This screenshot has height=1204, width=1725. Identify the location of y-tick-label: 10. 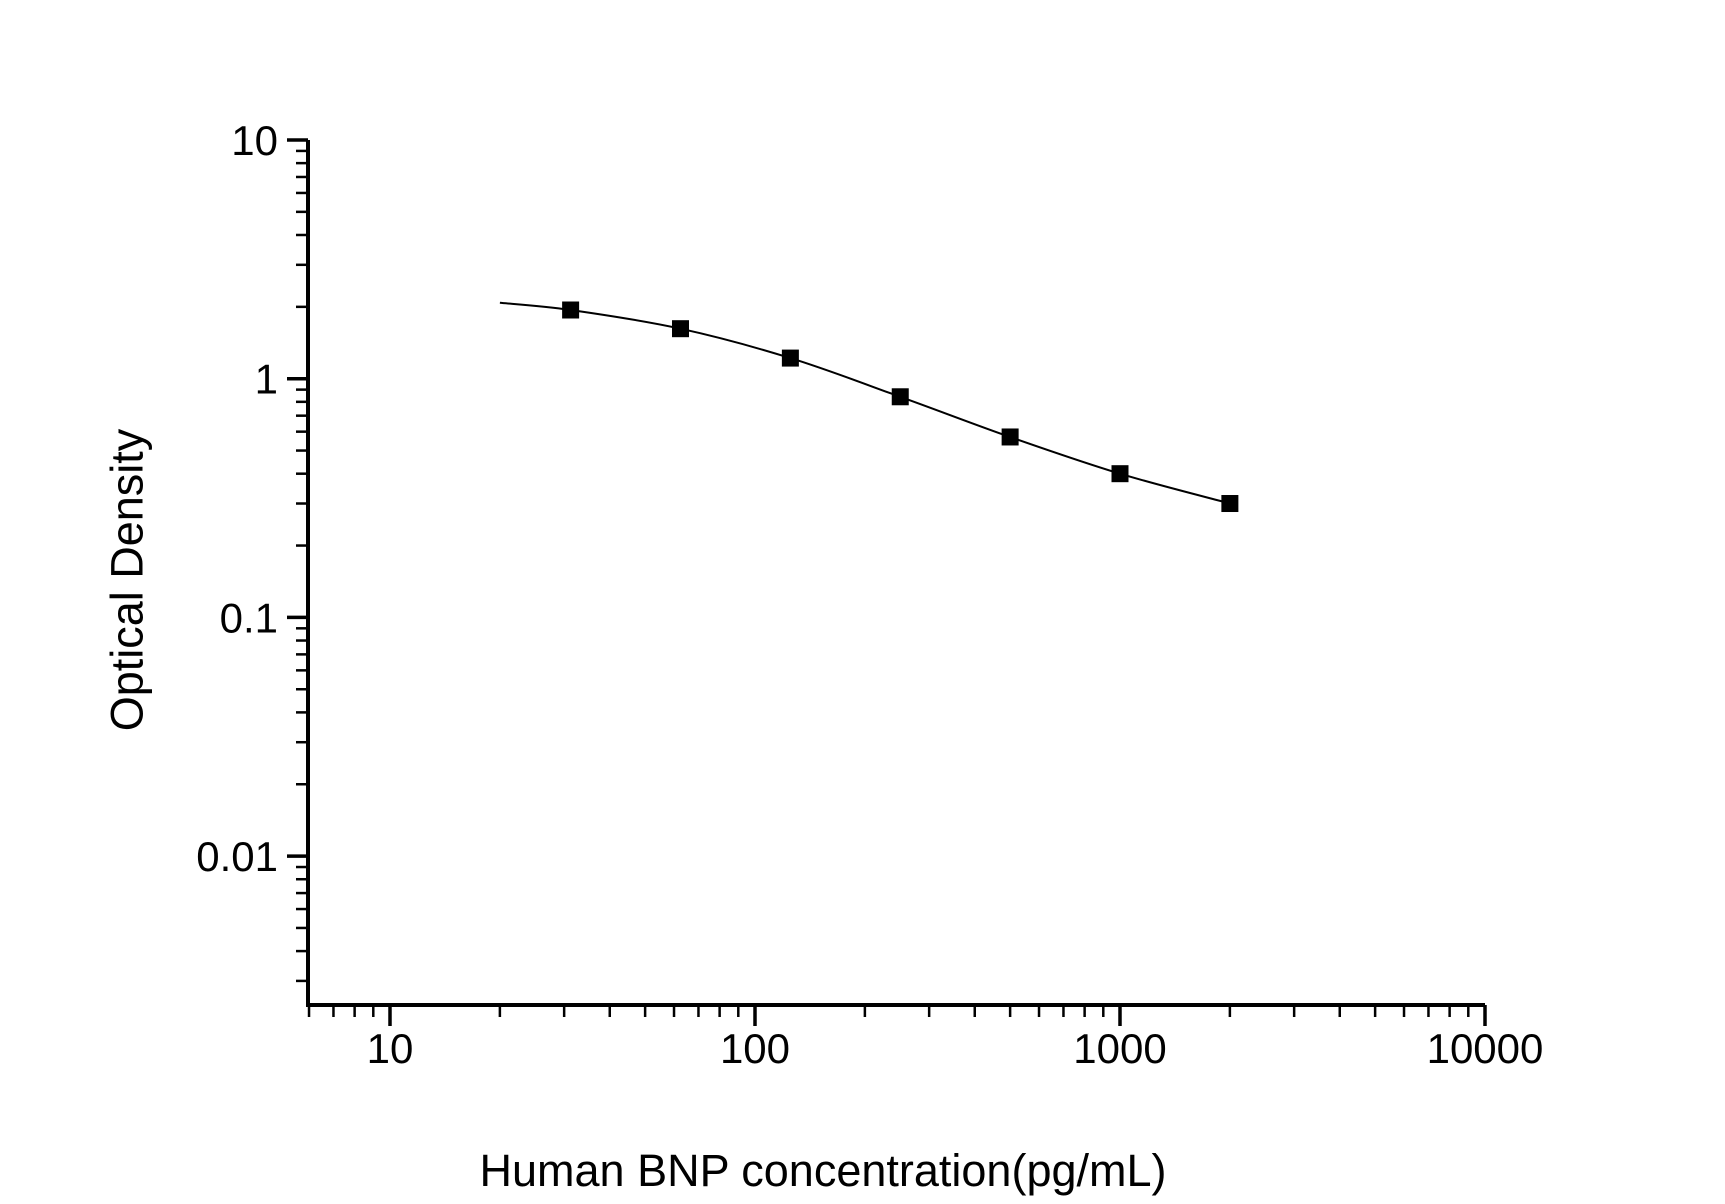
(254, 140).